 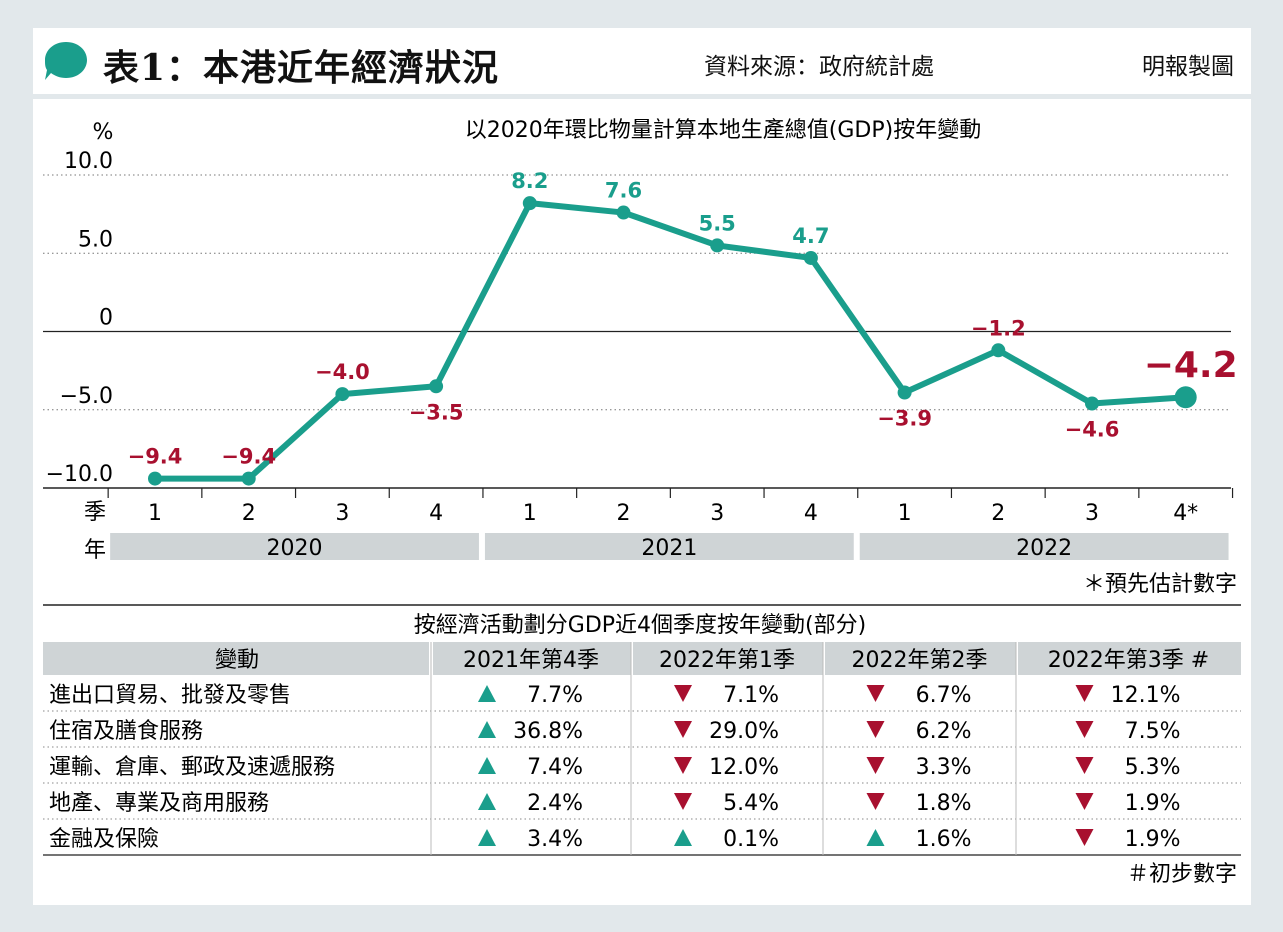 What do you see at coordinates (1092, 429) in the screenshot?
I see `data-label: −4.6` at bounding box center [1092, 429].